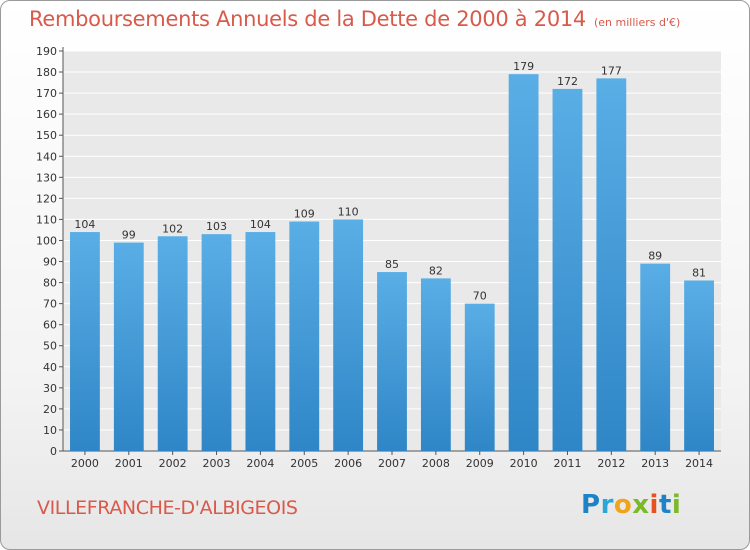  I want to click on bar-value-label: 99, so click(129, 235).